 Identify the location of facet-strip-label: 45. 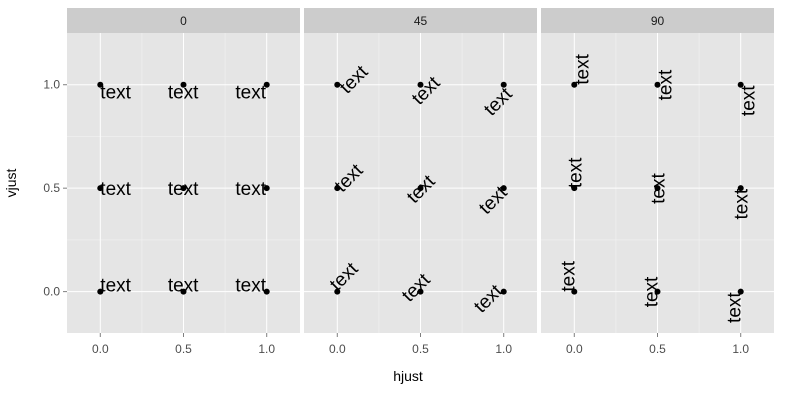
(421, 21).